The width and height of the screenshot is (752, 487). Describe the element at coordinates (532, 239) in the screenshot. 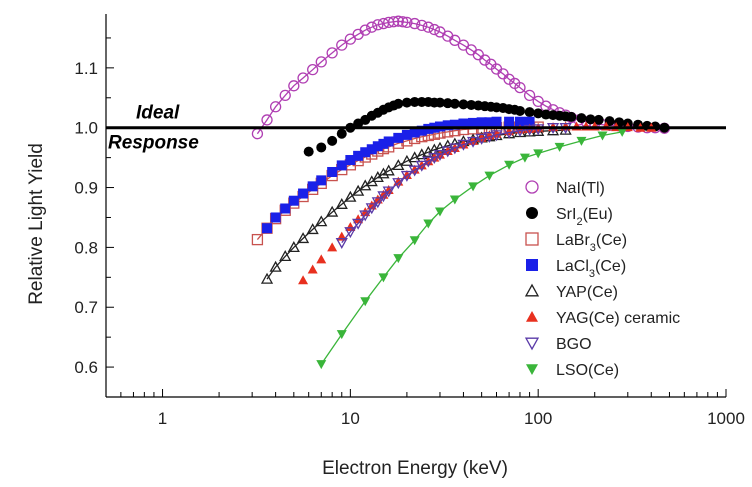

I see `legend-marker-labr3-ce` at that location.